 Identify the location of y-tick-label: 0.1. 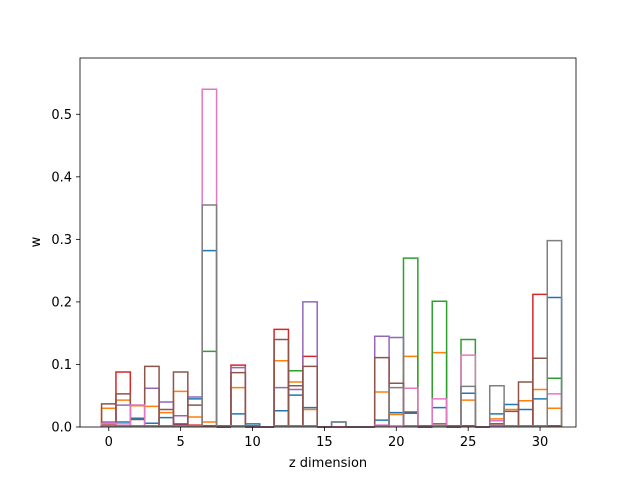
(61, 365).